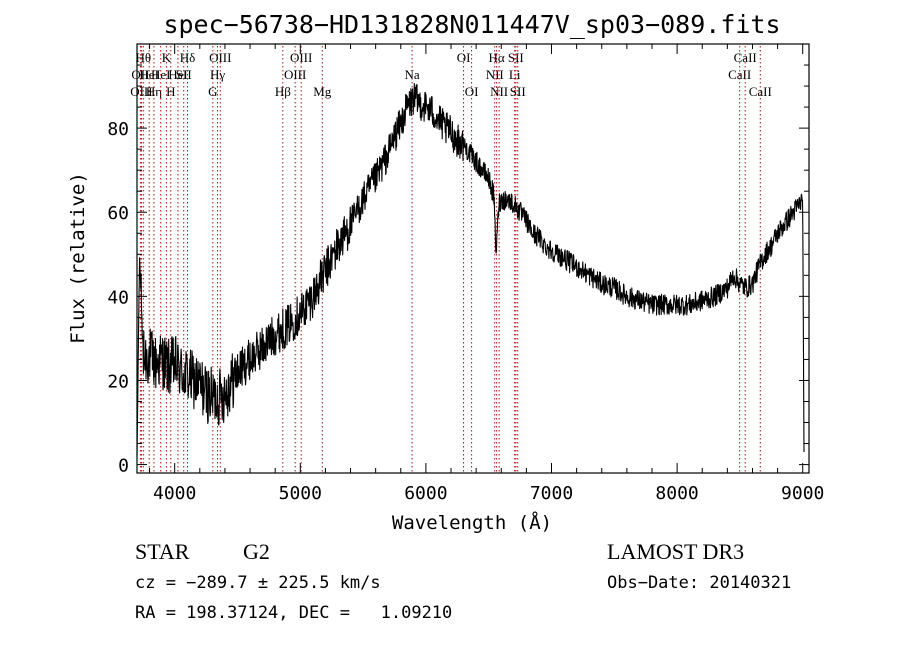 The width and height of the screenshot is (900, 649). Describe the element at coordinates (154, 91) in the screenshot. I see `line-marker-label: Hη` at that location.